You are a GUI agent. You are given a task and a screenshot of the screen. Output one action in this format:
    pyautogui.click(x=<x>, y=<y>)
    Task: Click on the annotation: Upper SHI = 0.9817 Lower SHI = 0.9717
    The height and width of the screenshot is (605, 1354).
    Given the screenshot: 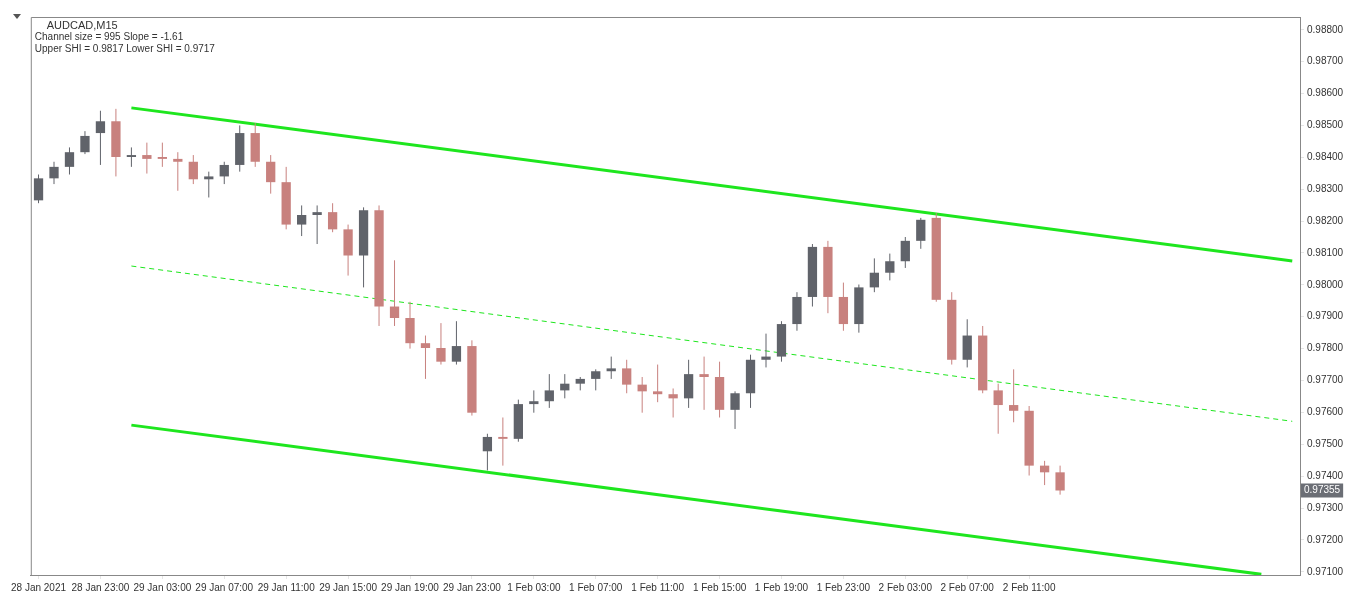 What is the action you would take?
    pyautogui.click(x=125, y=48)
    